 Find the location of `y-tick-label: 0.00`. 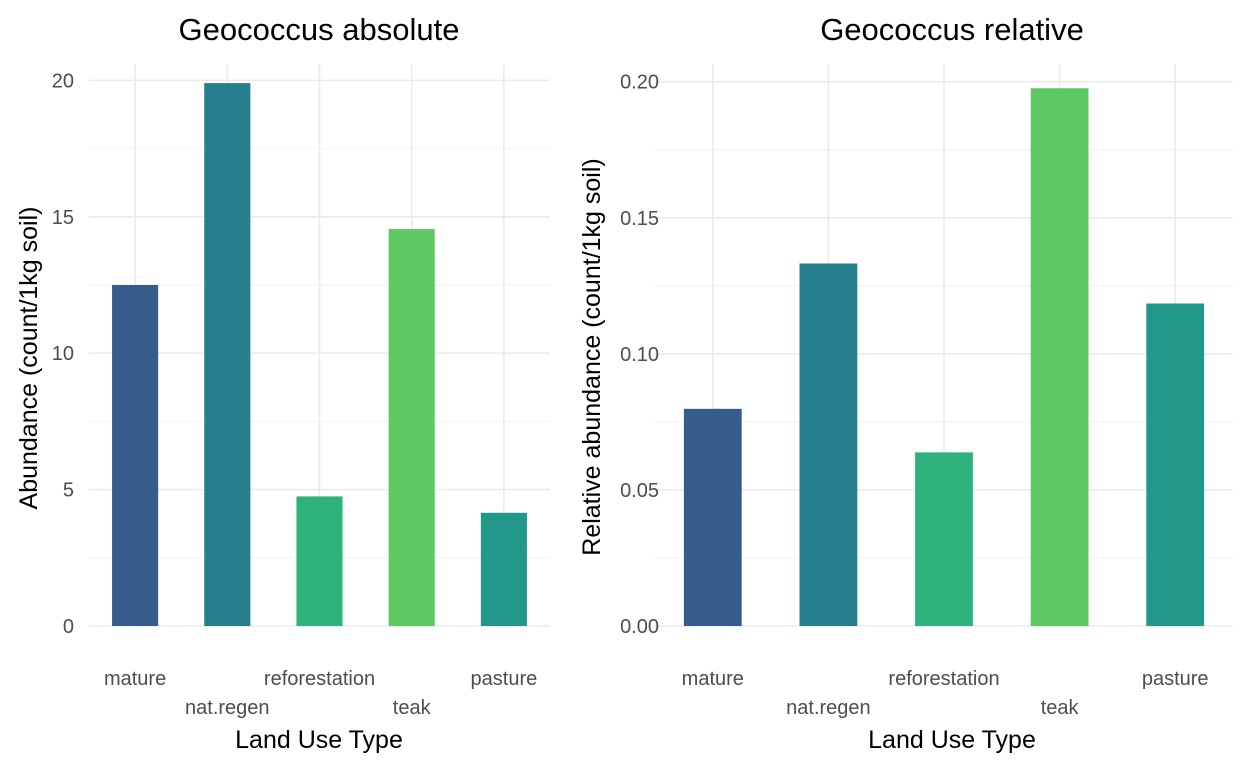

y-tick-label: 0.00 is located at coordinates (639, 627).